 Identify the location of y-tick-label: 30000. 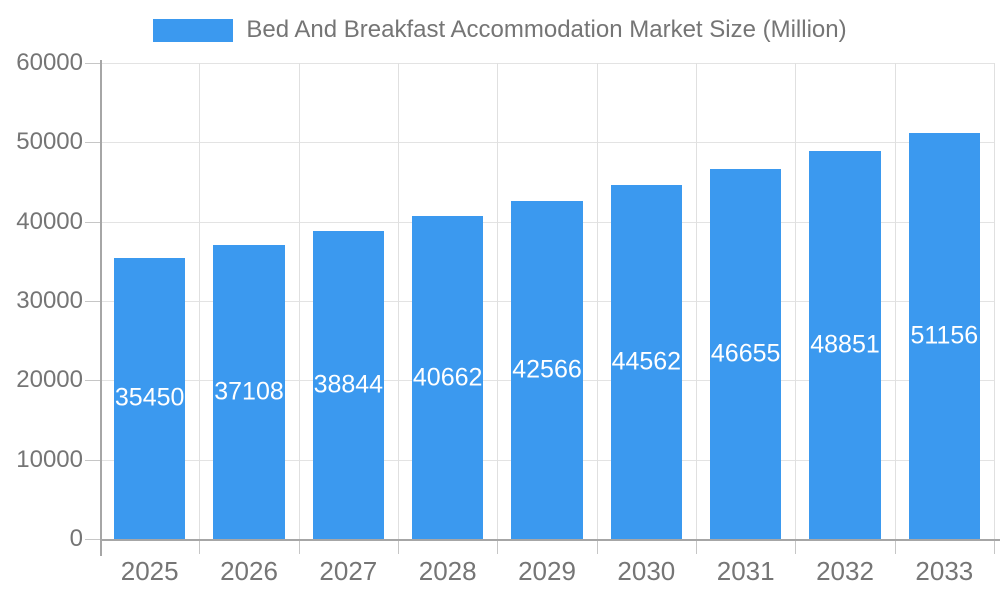
(49, 300).